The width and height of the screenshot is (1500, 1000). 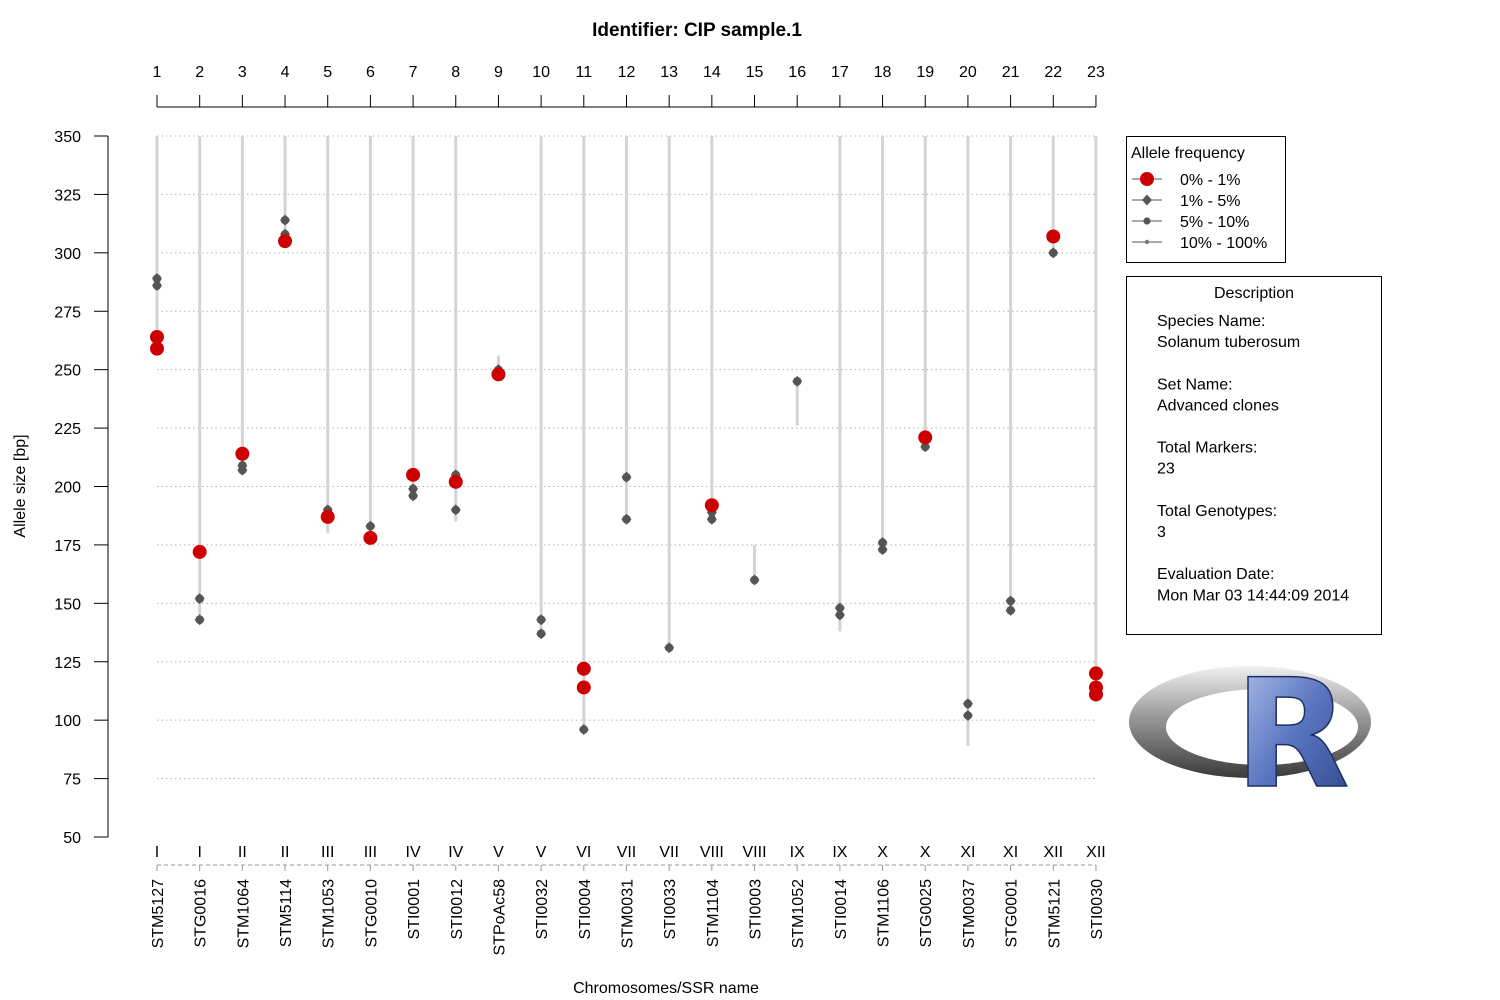 I want to click on marker-label: STPoAc58, so click(x=499, y=917).